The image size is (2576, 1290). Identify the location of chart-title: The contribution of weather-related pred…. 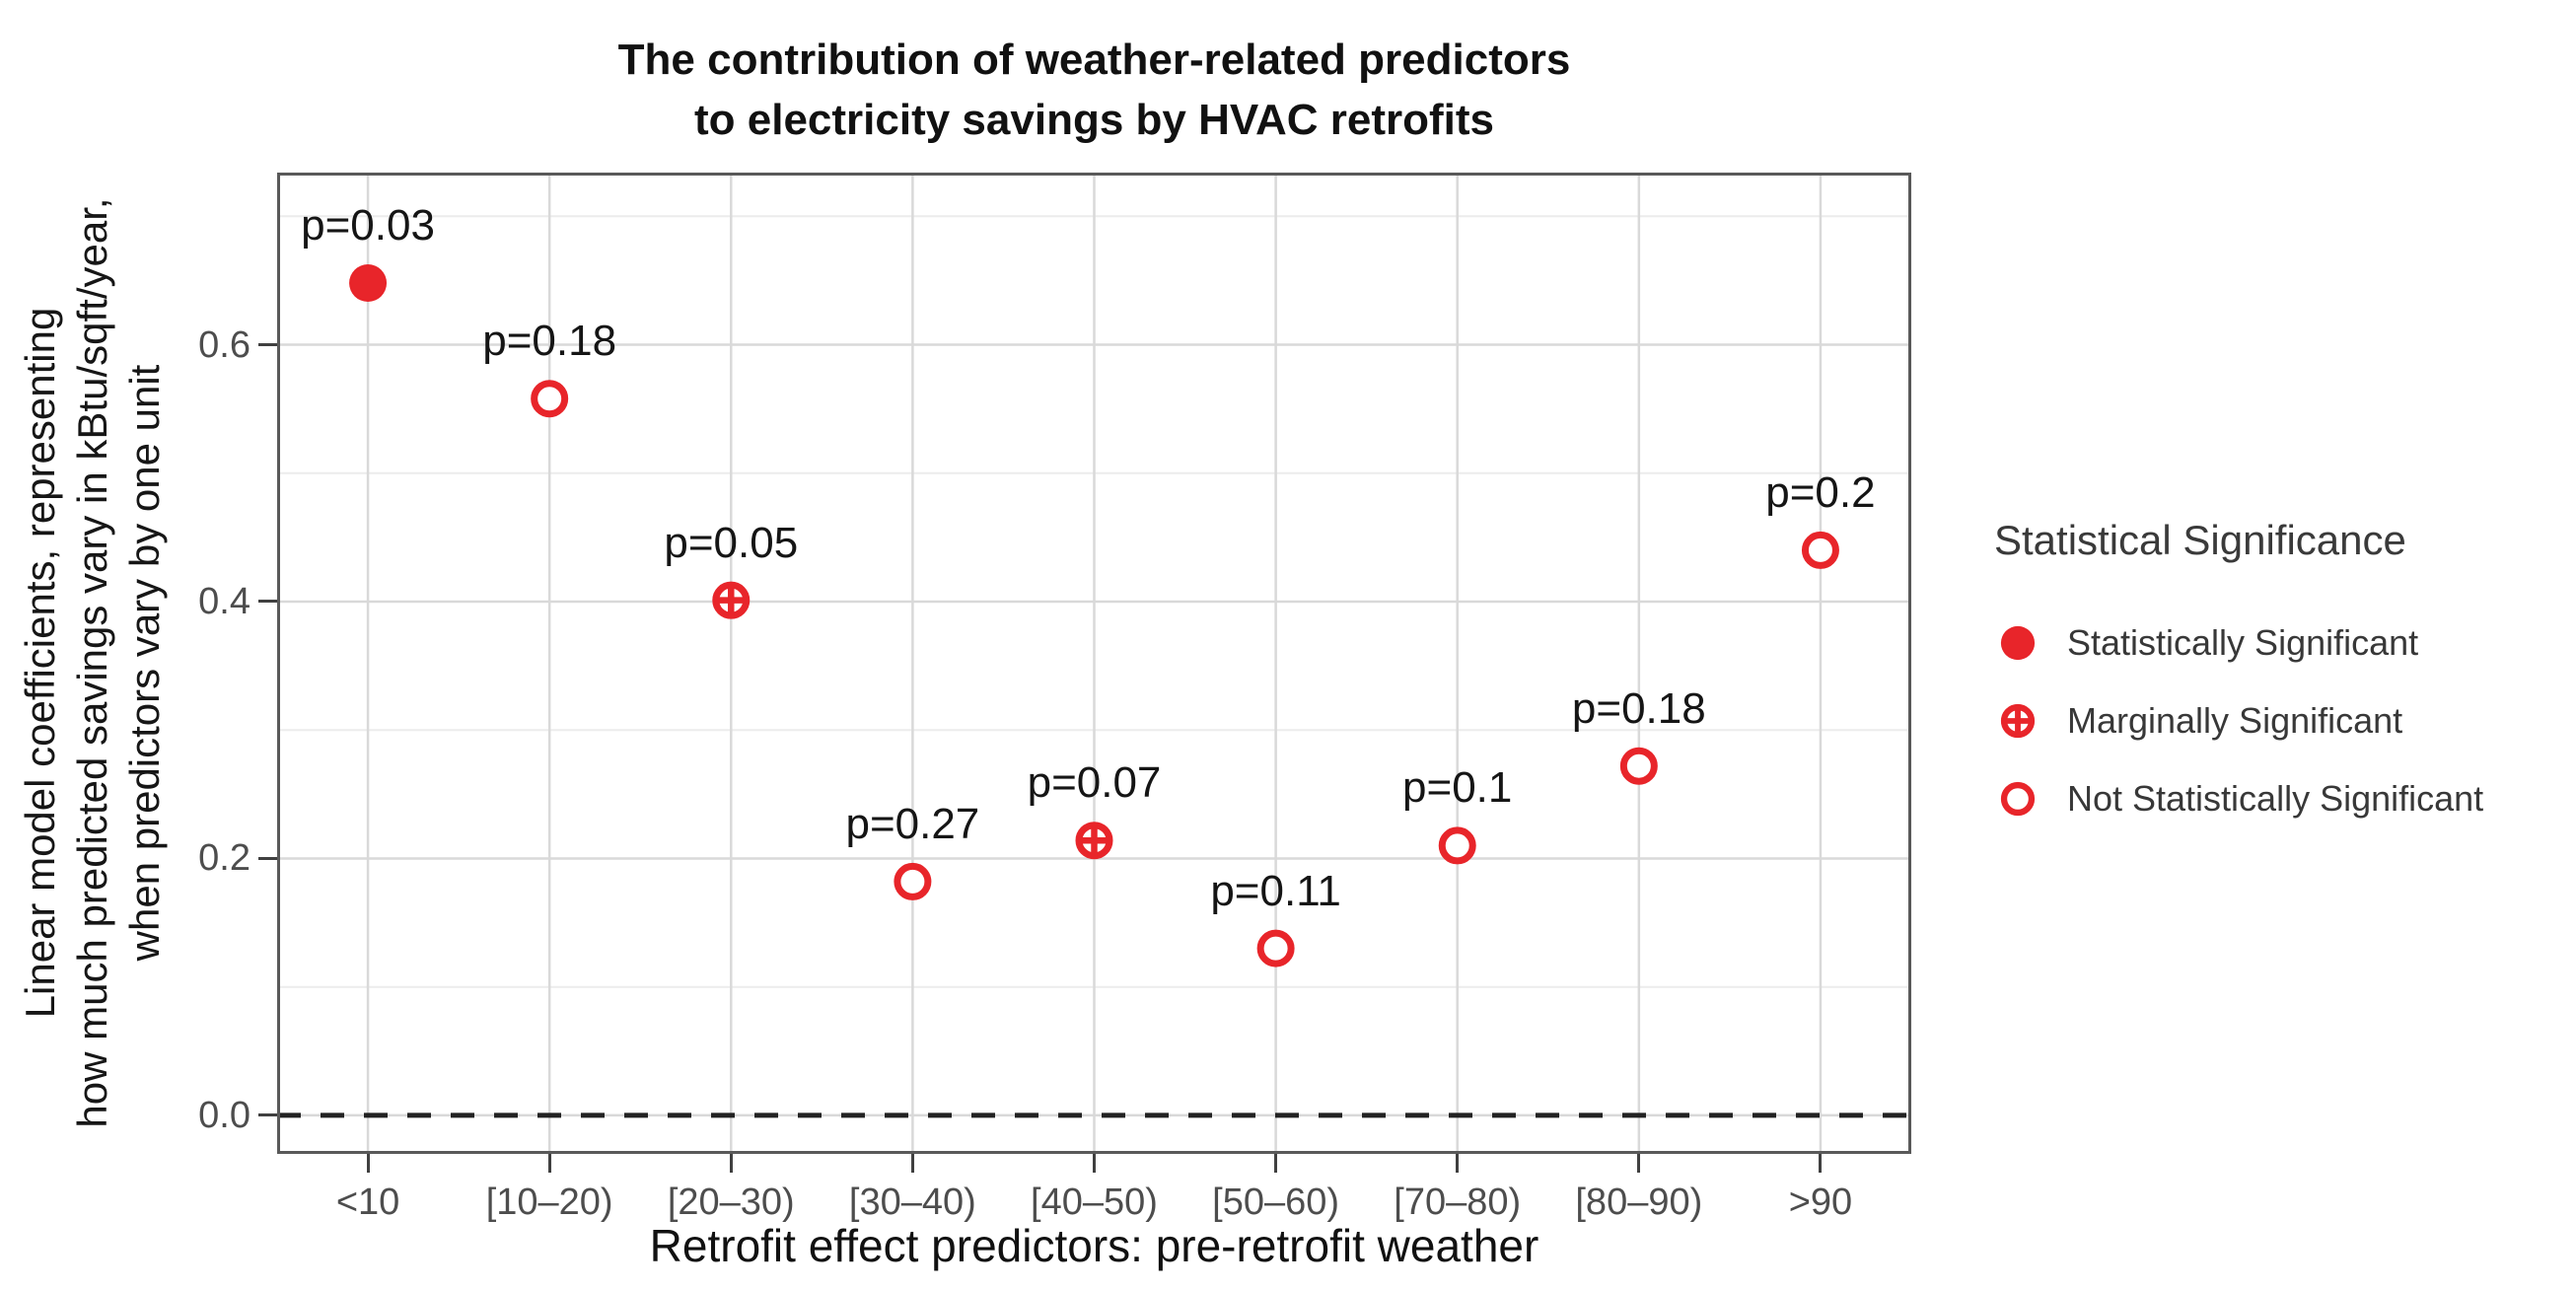
(1094, 90).